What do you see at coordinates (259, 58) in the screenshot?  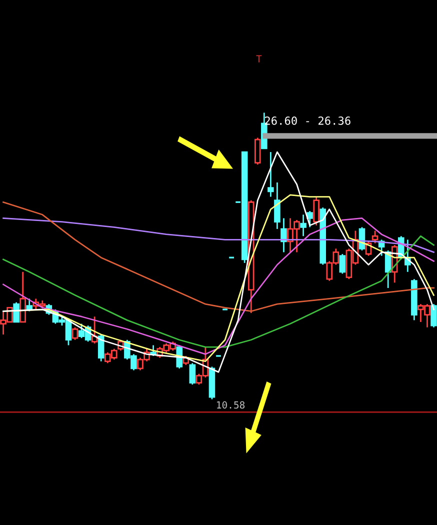 I see `annotation: T` at bounding box center [259, 58].